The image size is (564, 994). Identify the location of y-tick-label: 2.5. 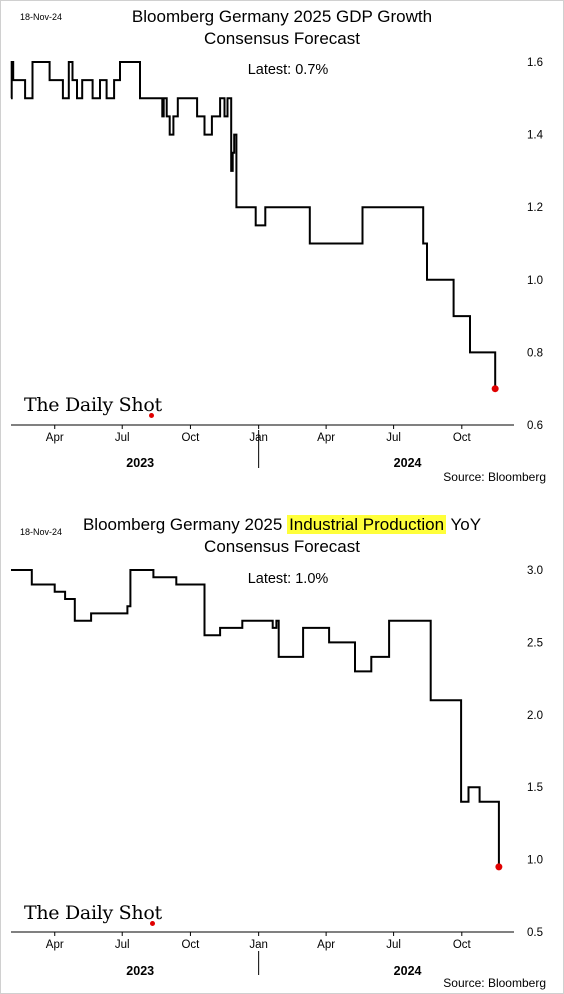
(535, 643).